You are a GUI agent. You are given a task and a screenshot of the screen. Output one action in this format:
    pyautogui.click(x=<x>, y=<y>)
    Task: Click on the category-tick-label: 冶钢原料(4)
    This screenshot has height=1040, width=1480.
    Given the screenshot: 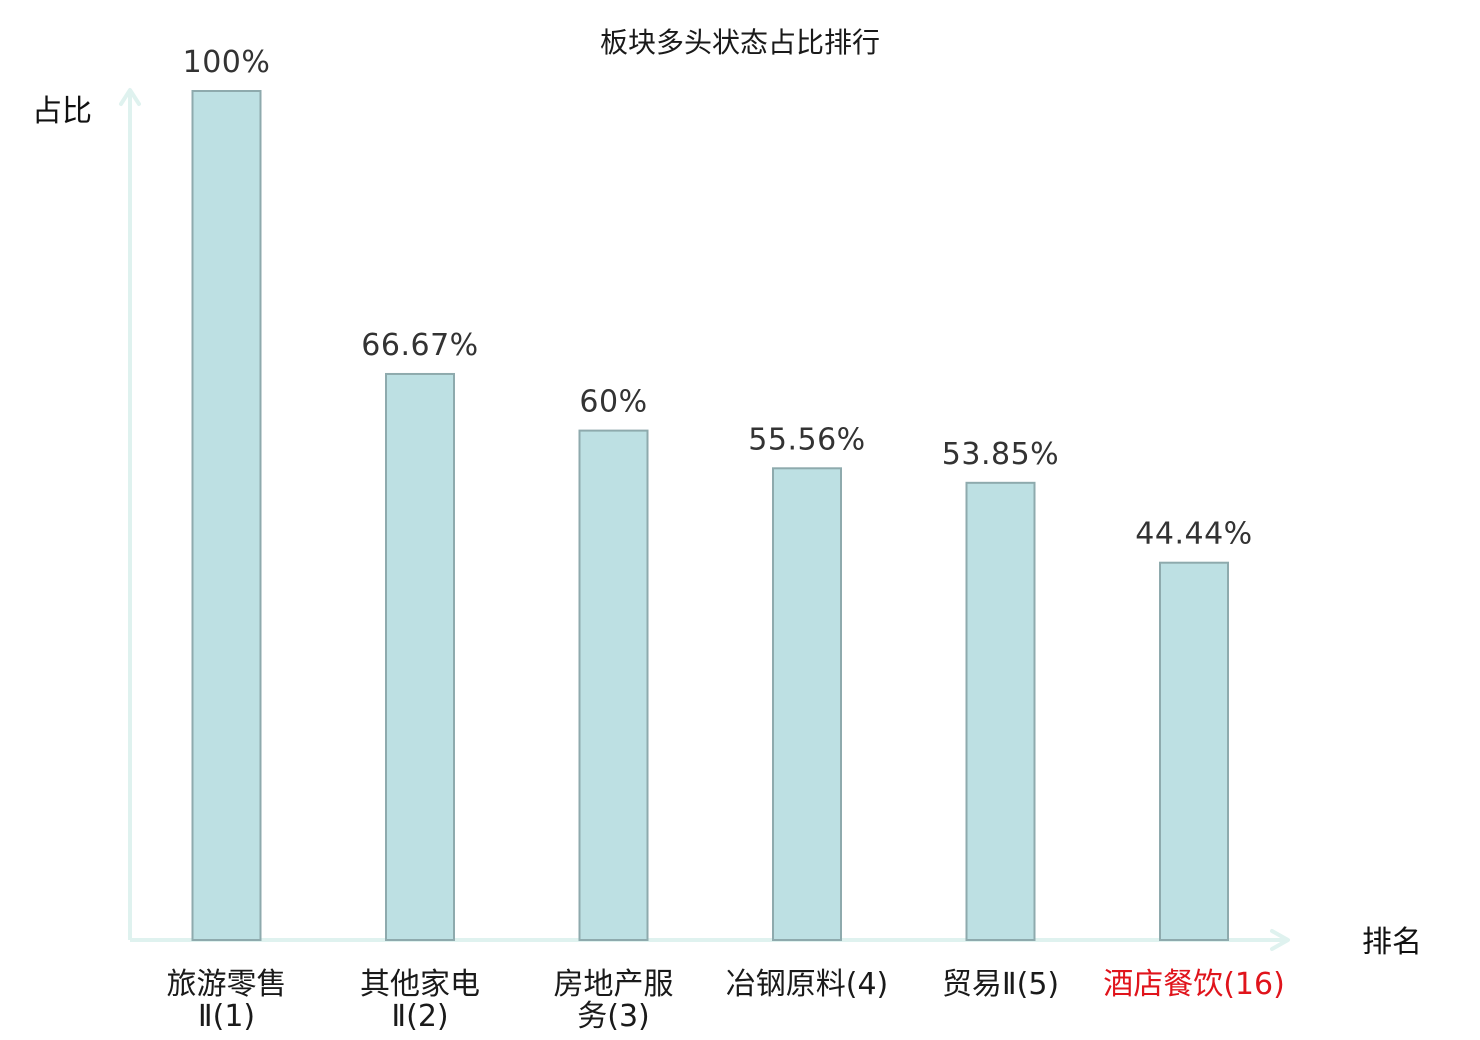 What is the action you would take?
    pyautogui.click(x=807, y=984)
    